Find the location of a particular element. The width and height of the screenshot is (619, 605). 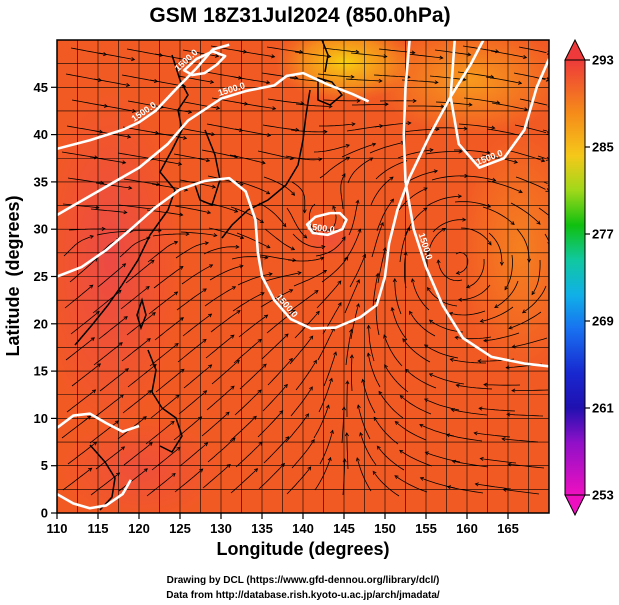

y-tick-label: 0 is located at coordinates (44, 513).